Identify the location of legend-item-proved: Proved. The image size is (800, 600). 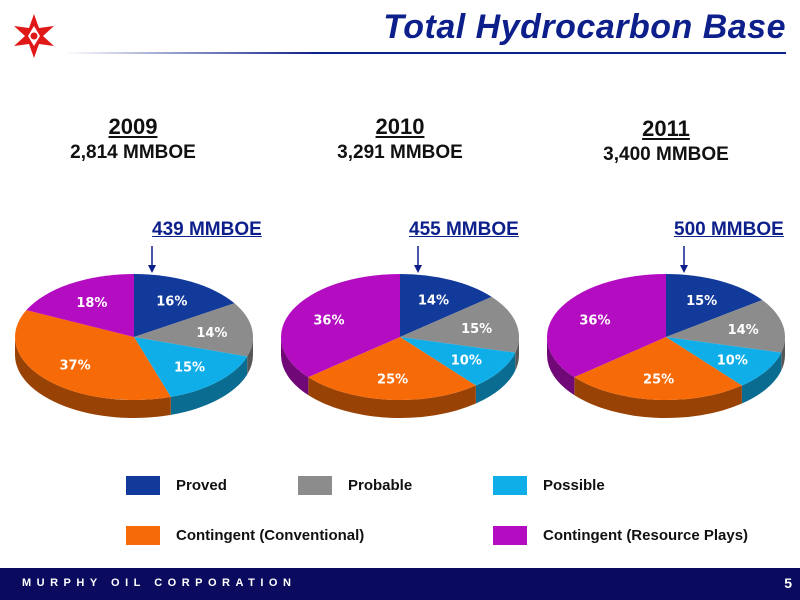
(176, 485).